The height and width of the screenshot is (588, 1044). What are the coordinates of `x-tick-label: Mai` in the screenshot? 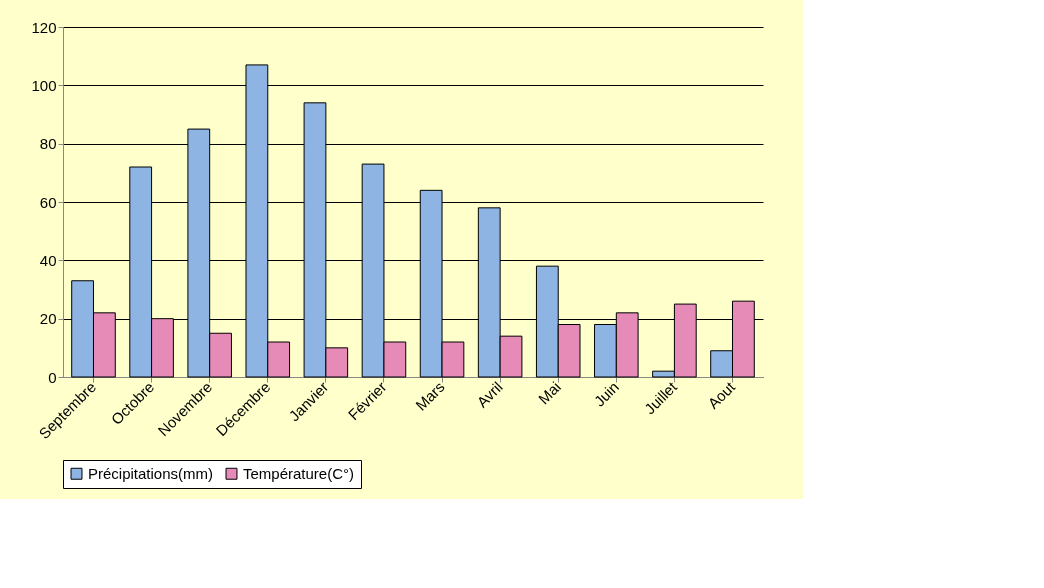 It's located at (549, 393).